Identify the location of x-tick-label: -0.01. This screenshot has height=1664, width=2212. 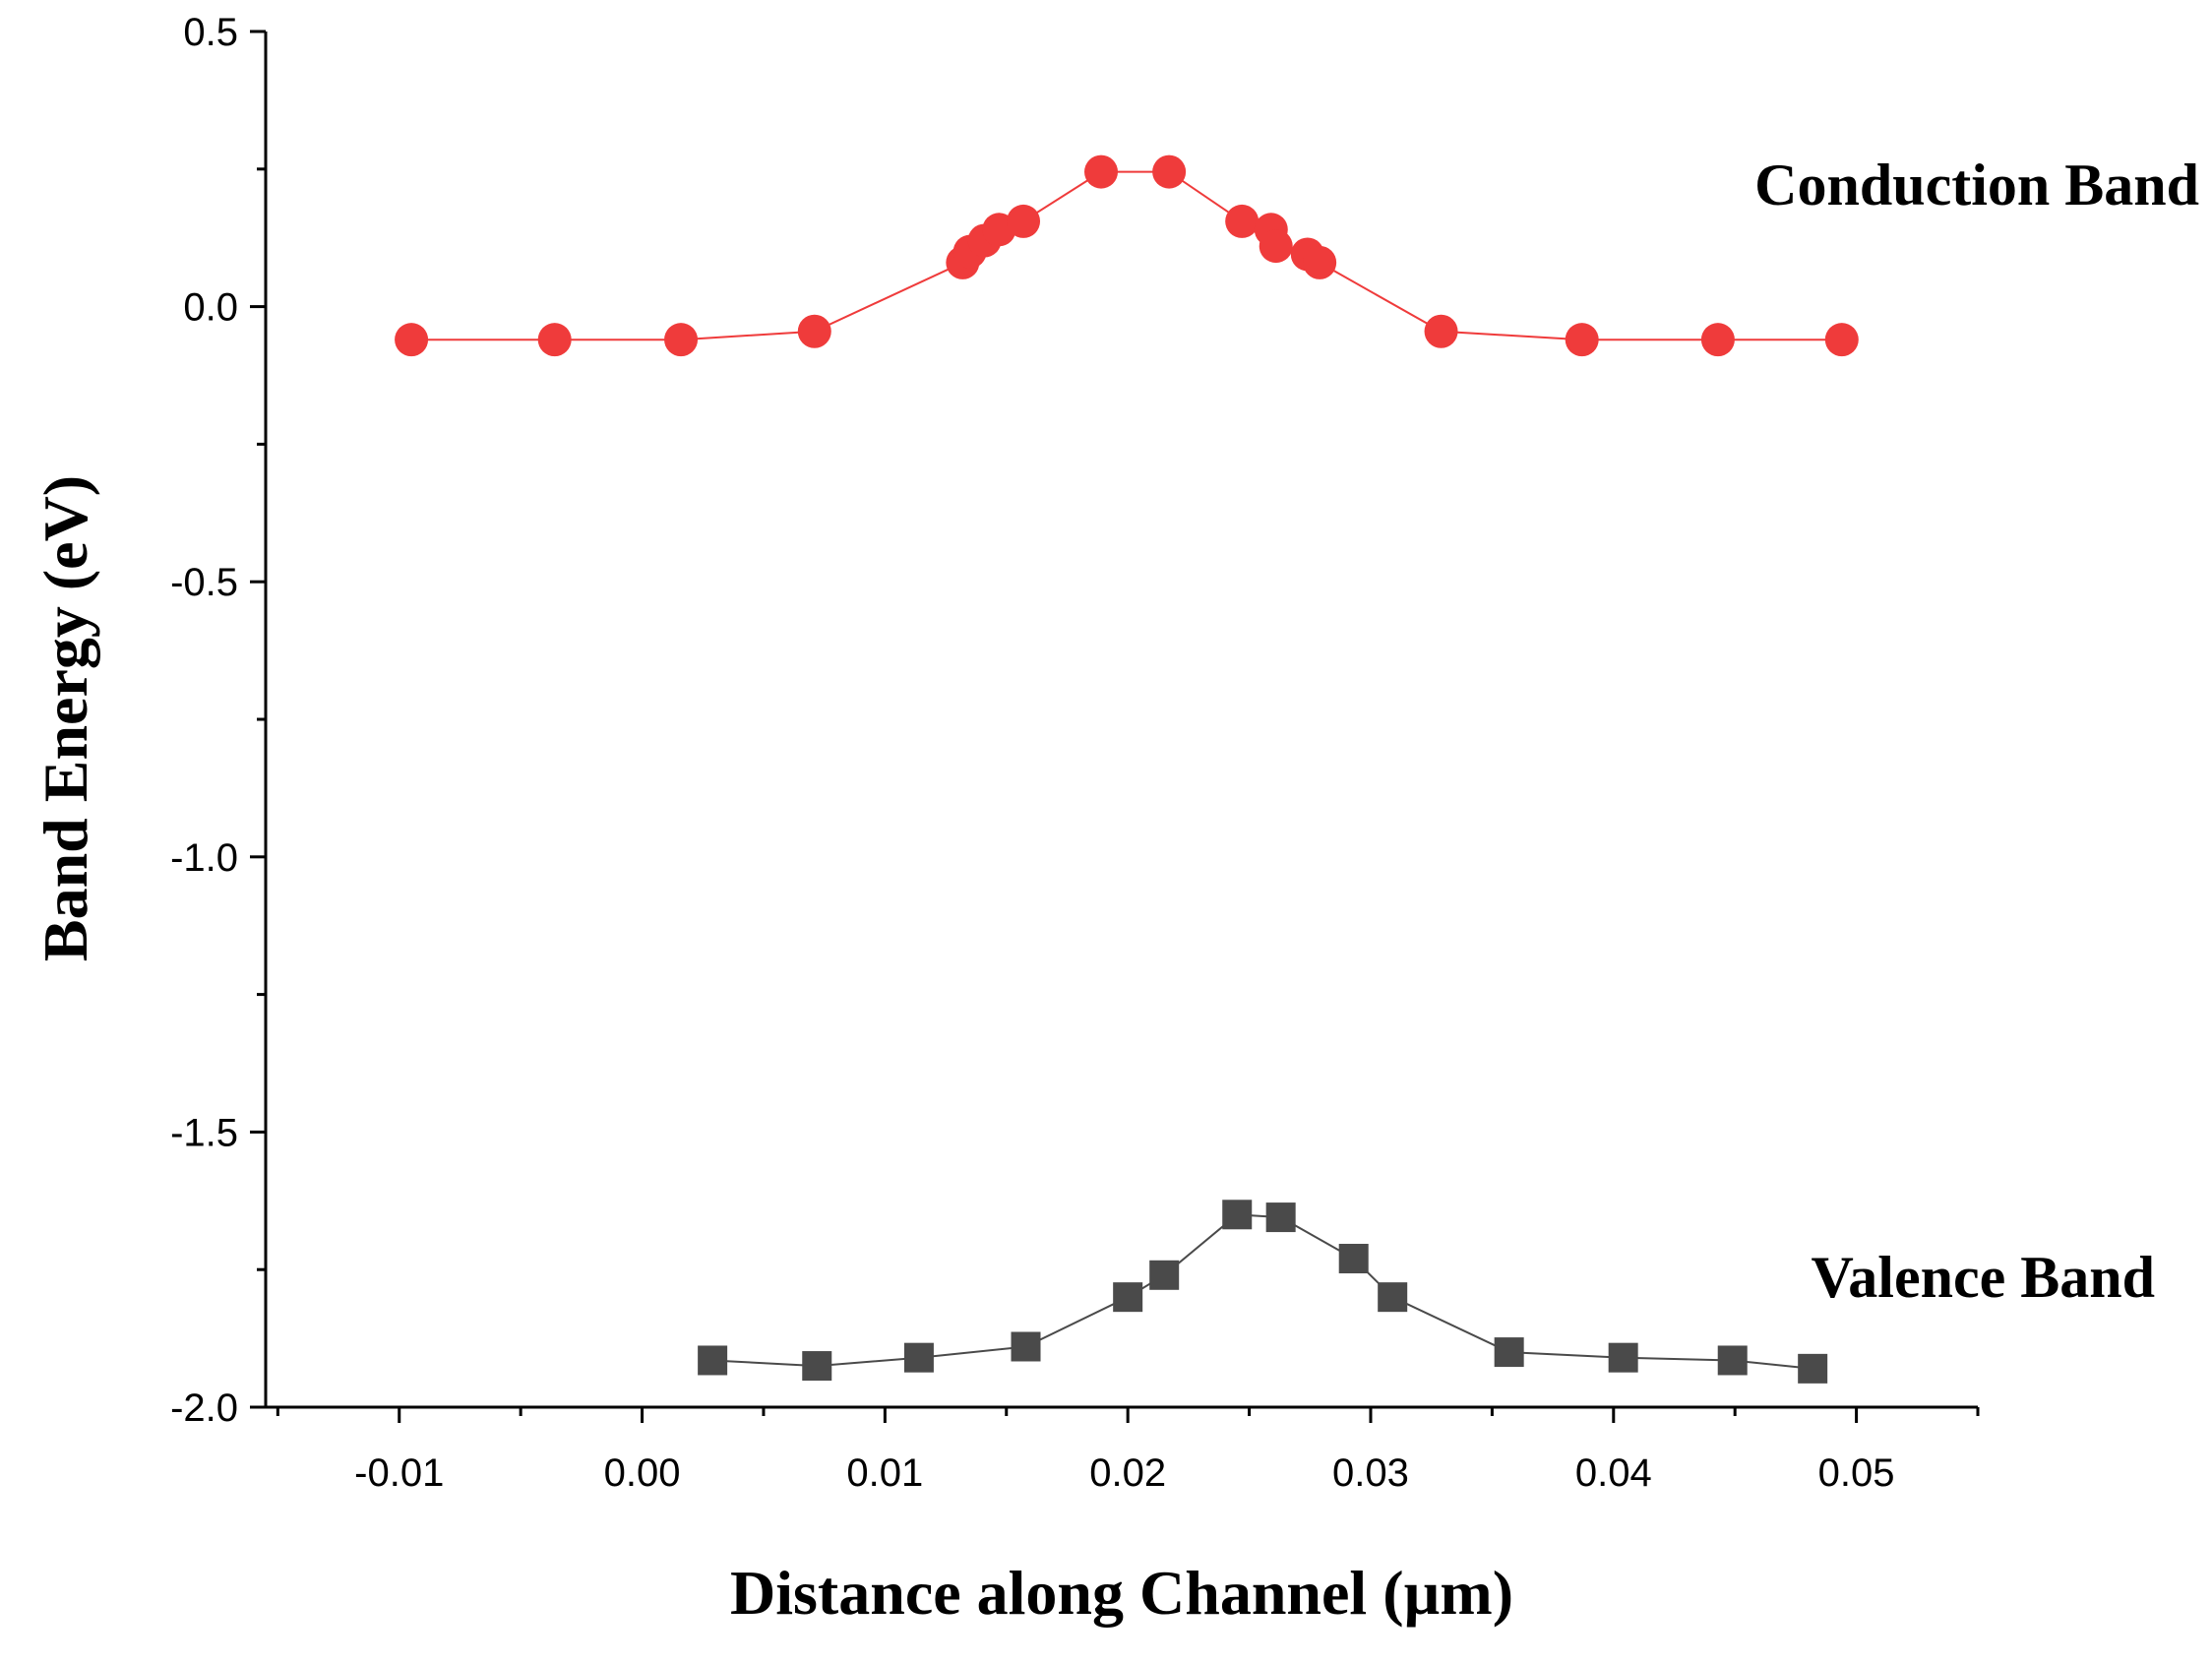
(399, 1473).